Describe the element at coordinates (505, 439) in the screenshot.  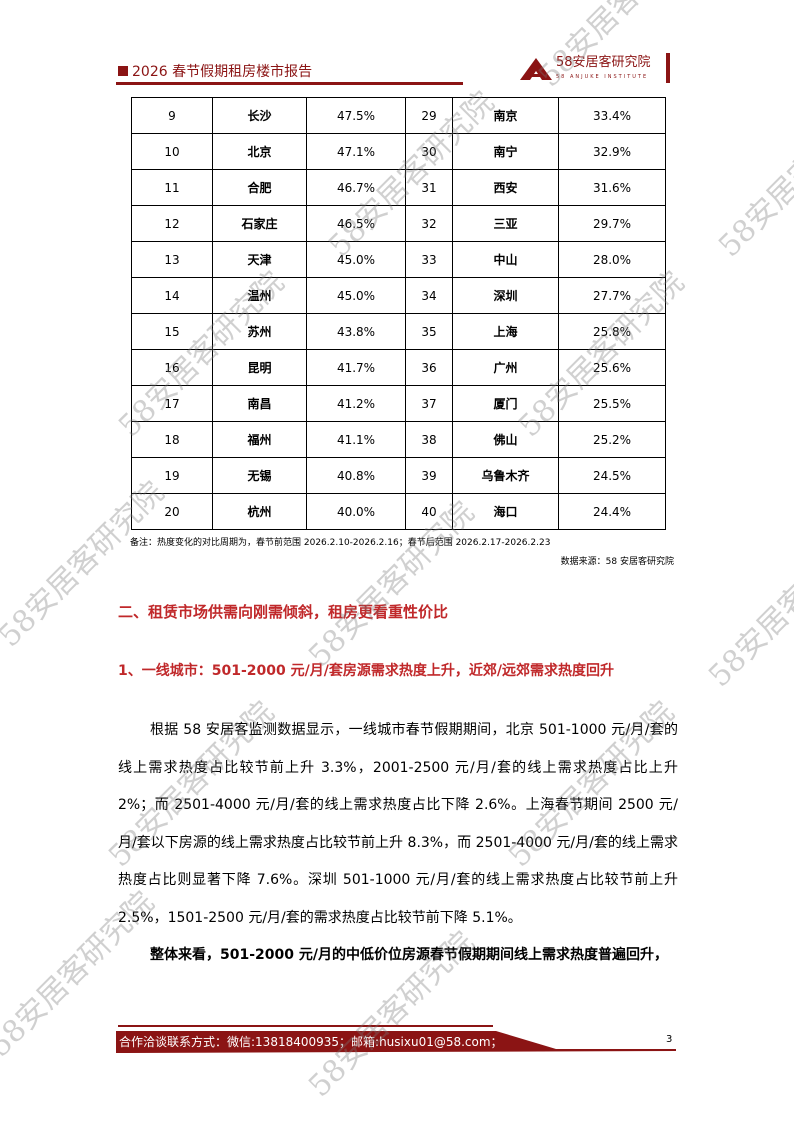
I see `city-right: 佛山` at that location.